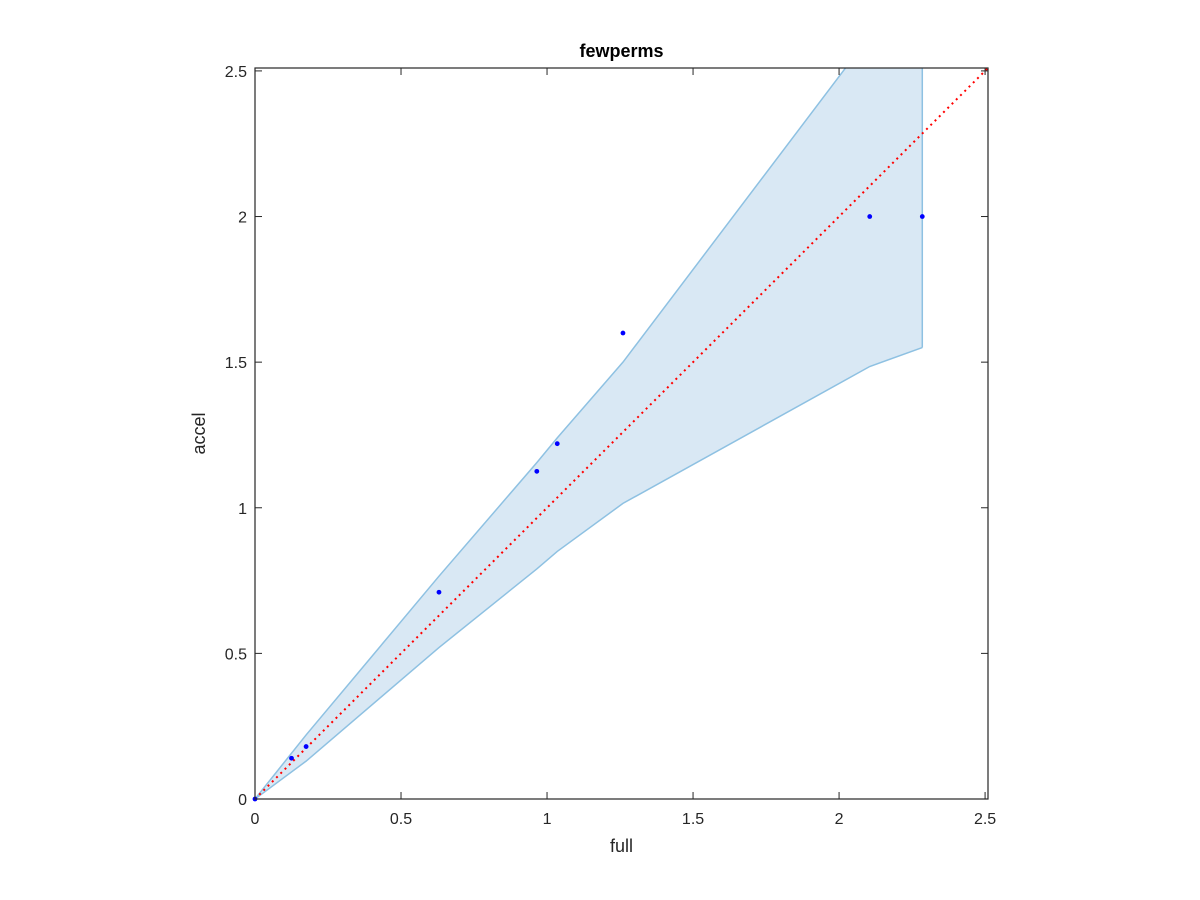 Image resolution: width=1200 pixels, height=900 pixels. What do you see at coordinates (401, 819) in the screenshot?
I see `x-tick-label: 0.5` at bounding box center [401, 819].